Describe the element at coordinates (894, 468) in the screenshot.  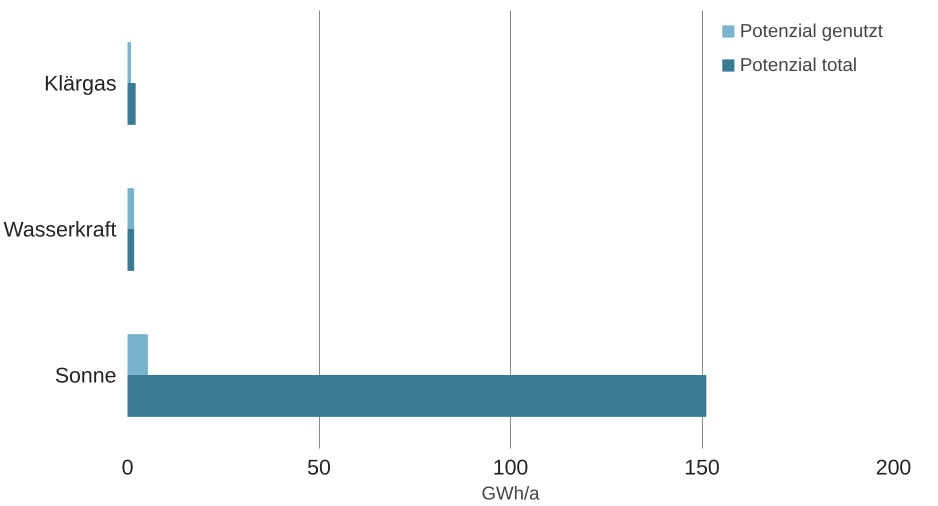
I see `x-tick-label: 200` at that location.